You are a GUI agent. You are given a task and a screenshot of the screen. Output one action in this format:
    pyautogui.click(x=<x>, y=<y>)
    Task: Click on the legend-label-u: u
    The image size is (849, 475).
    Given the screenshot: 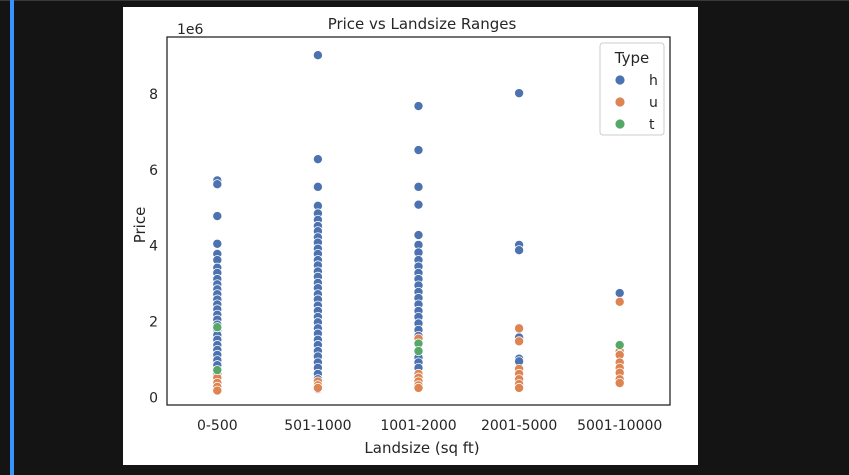 What is the action you would take?
    pyautogui.click(x=653, y=103)
    